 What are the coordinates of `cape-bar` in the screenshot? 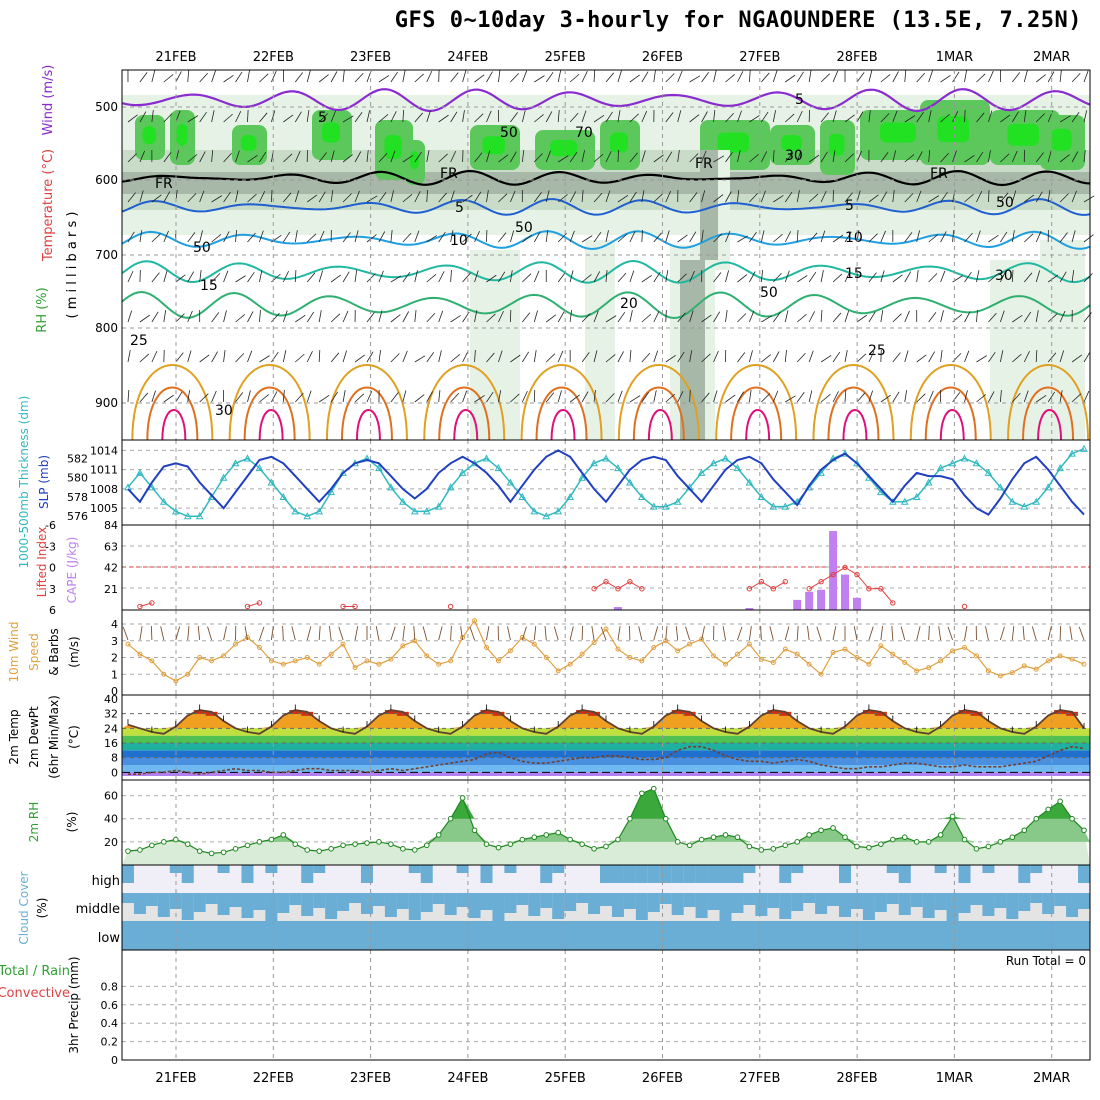 It's located at (809, 600).